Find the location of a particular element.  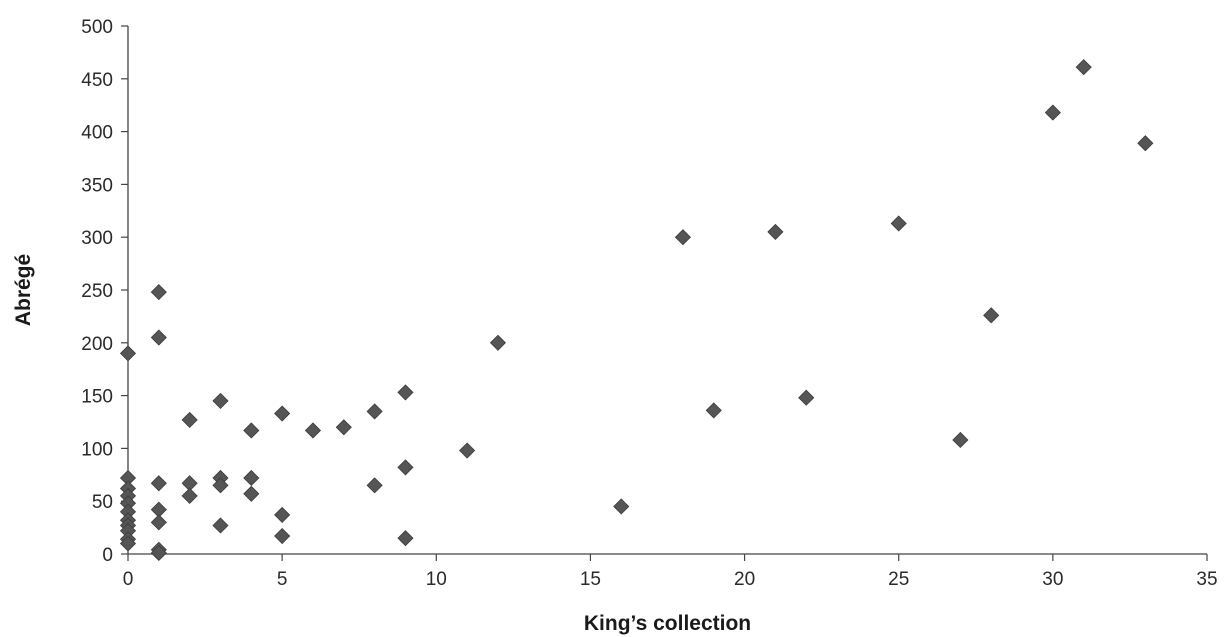

x-axis-ticks: 0 5 10 15 20 25 30 35 is located at coordinates (670, 572).